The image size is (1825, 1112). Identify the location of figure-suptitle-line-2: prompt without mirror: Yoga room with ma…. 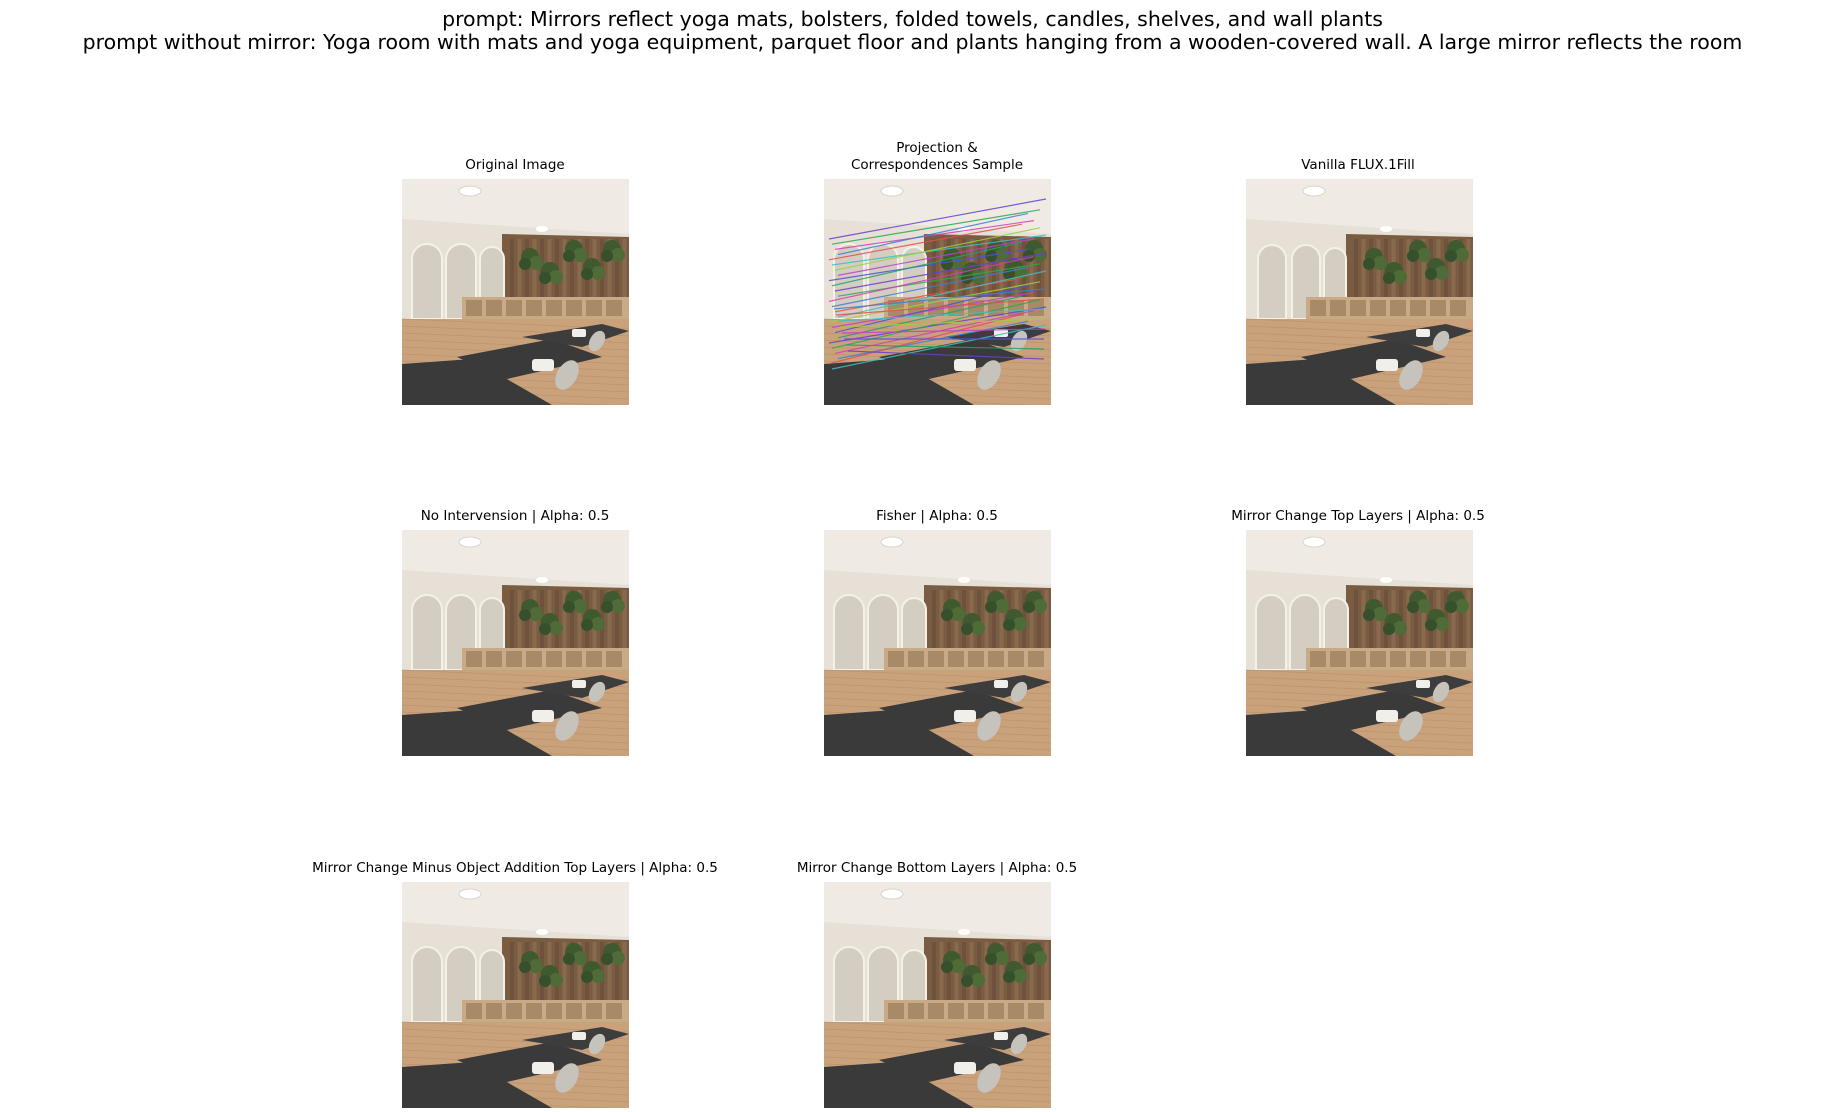
(912, 42).